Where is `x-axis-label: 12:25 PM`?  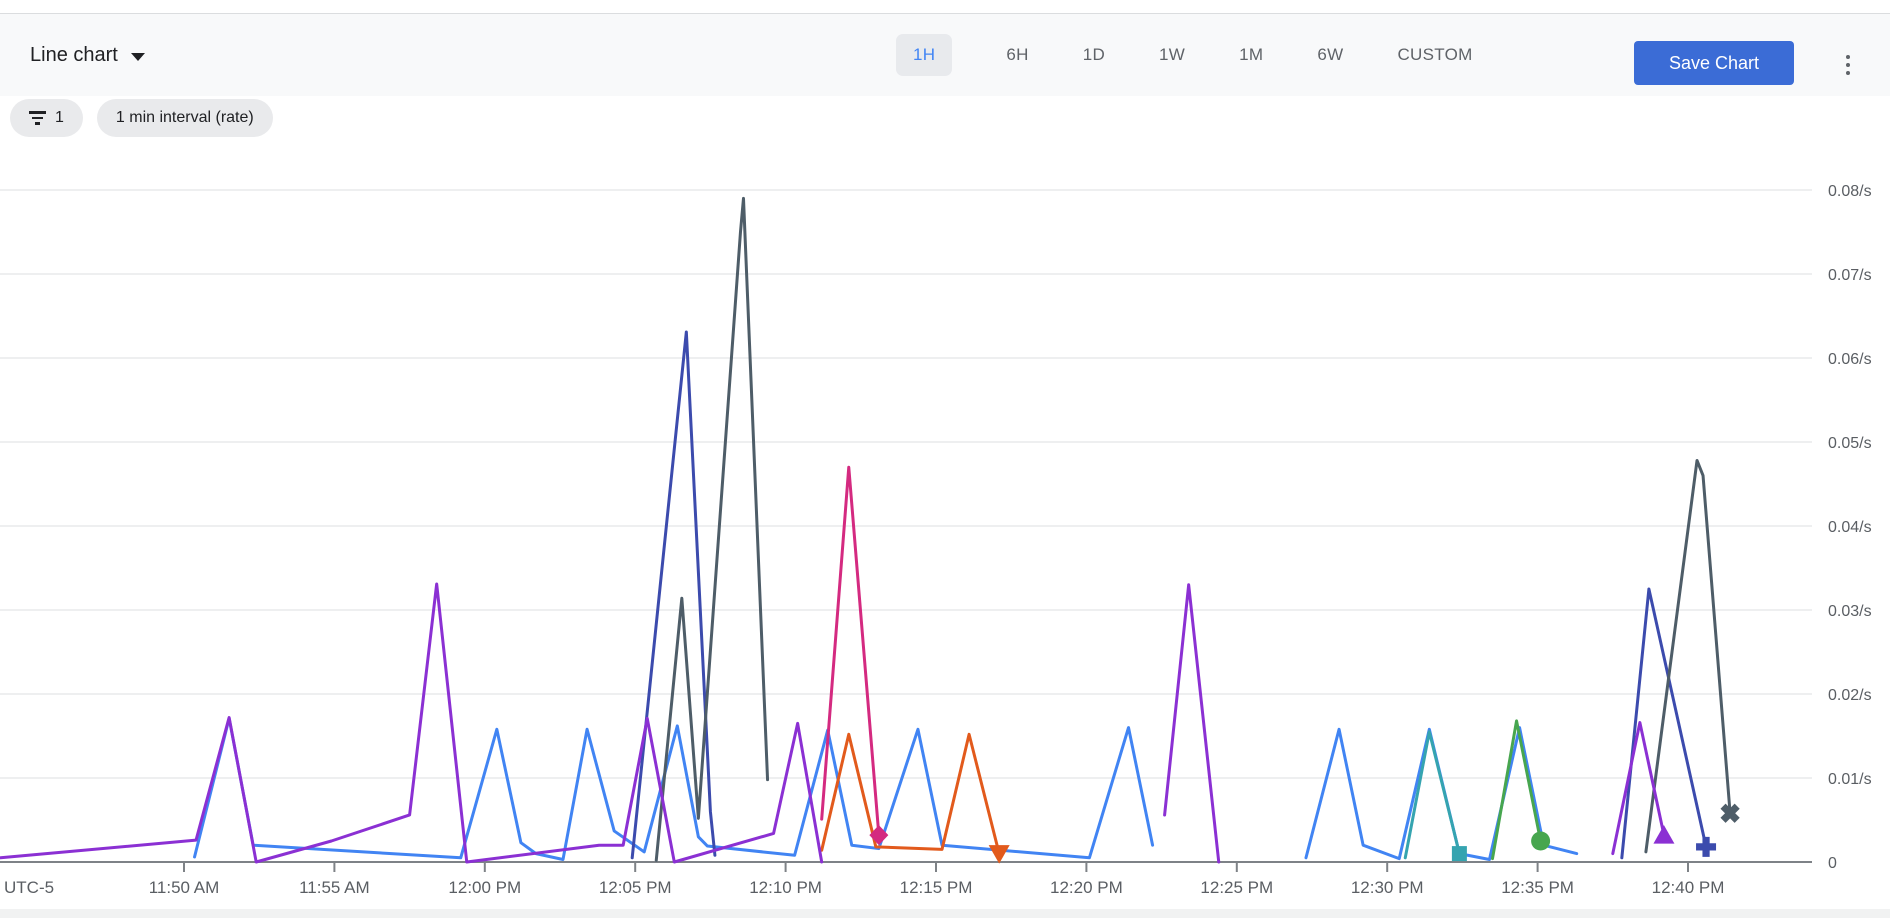
x-axis-label: 12:25 PM is located at coordinates (1236, 887).